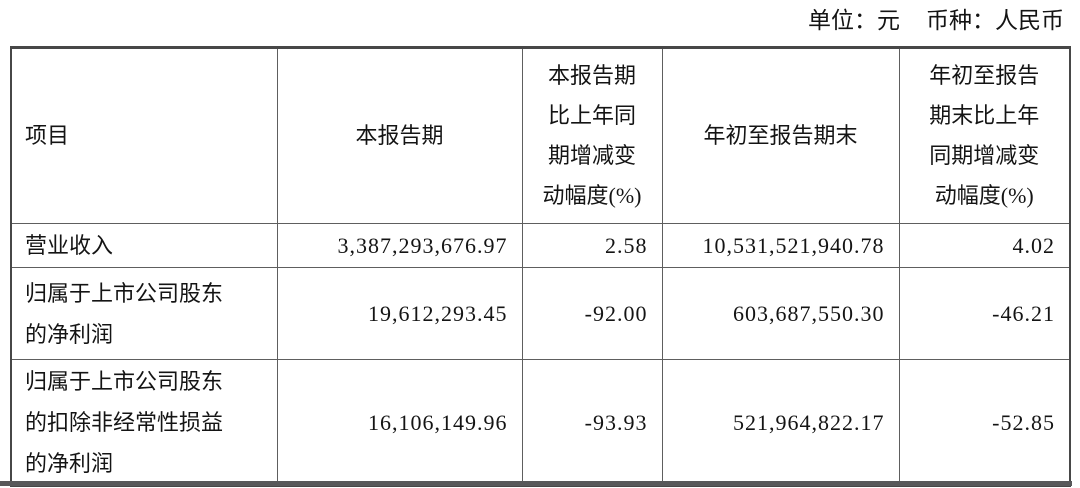 This screenshot has height=488, width=1080. What do you see at coordinates (984, 423) in the screenshot?
I see `ytd-change-pct-value: -52.85` at bounding box center [984, 423].